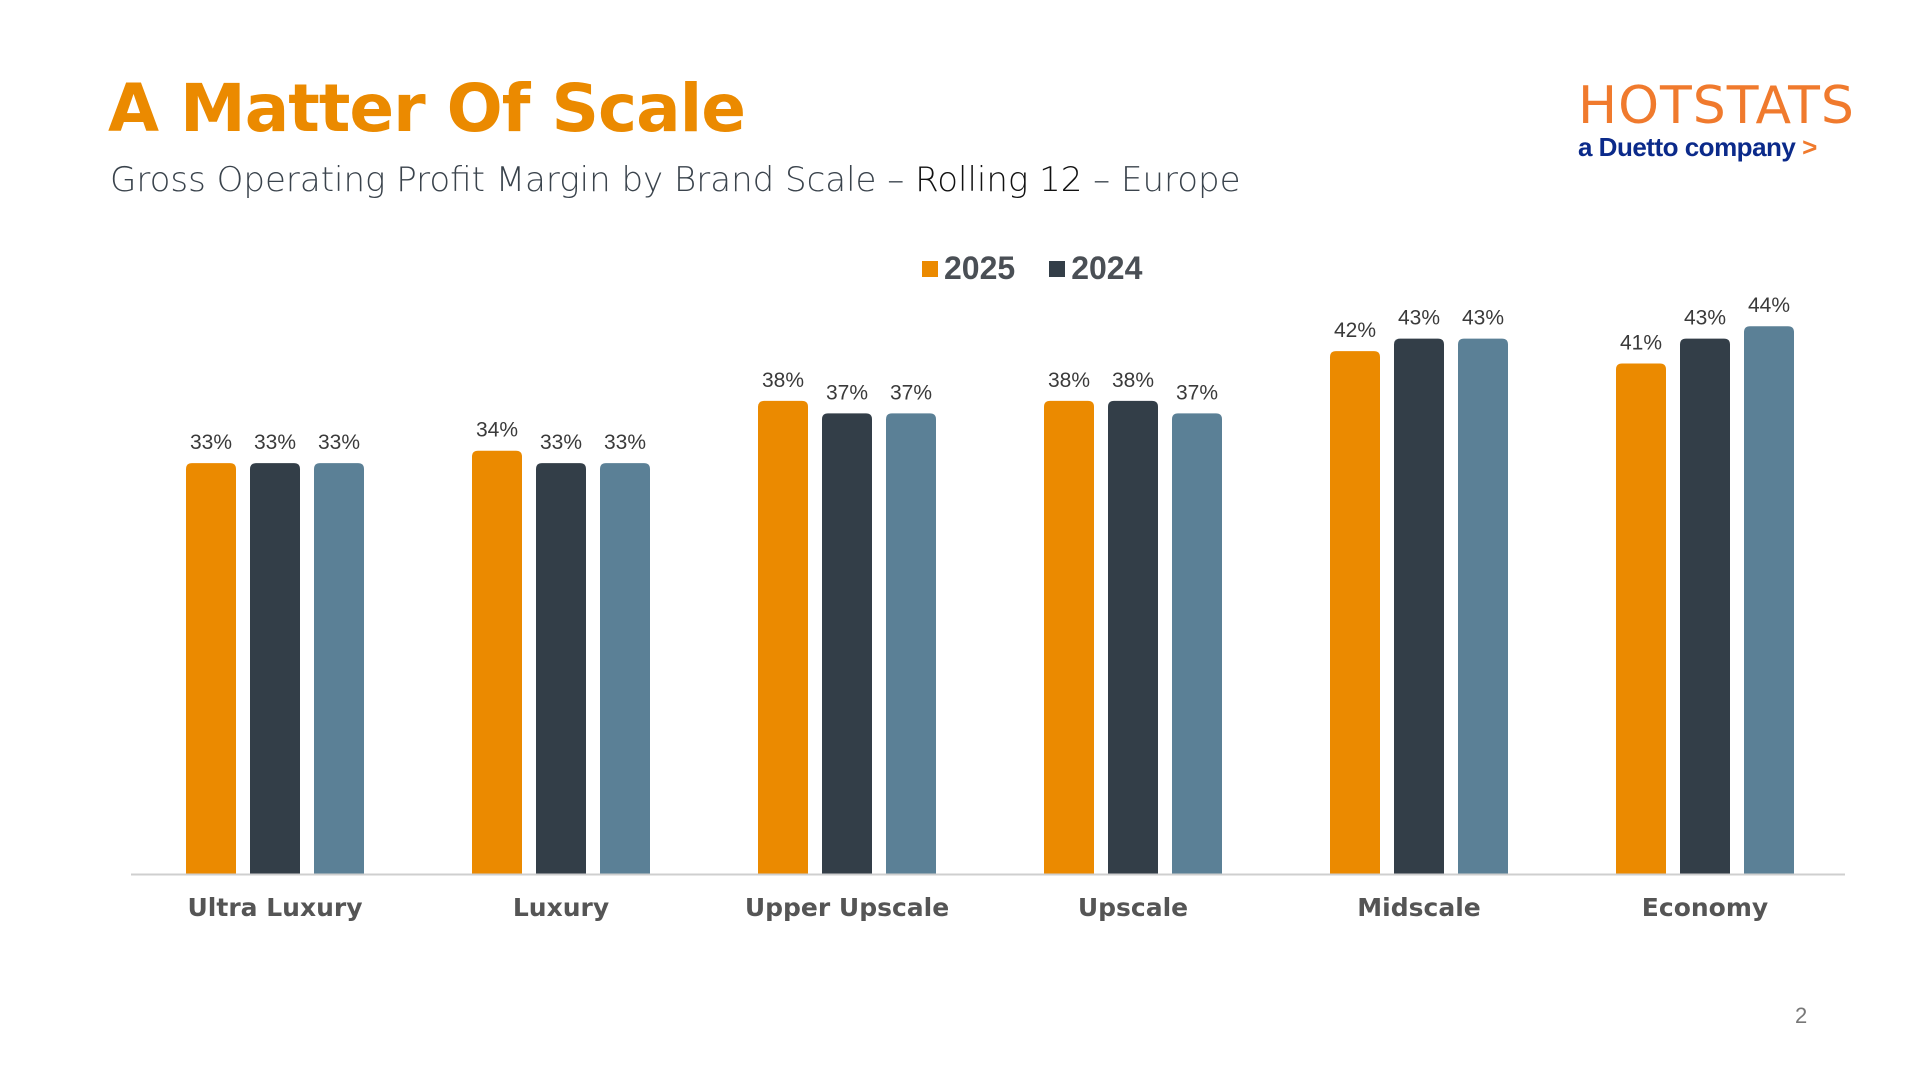 Image resolution: width=1920 pixels, height=1080 pixels. I want to click on legend-item-2024: 2024, so click(1095, 268).